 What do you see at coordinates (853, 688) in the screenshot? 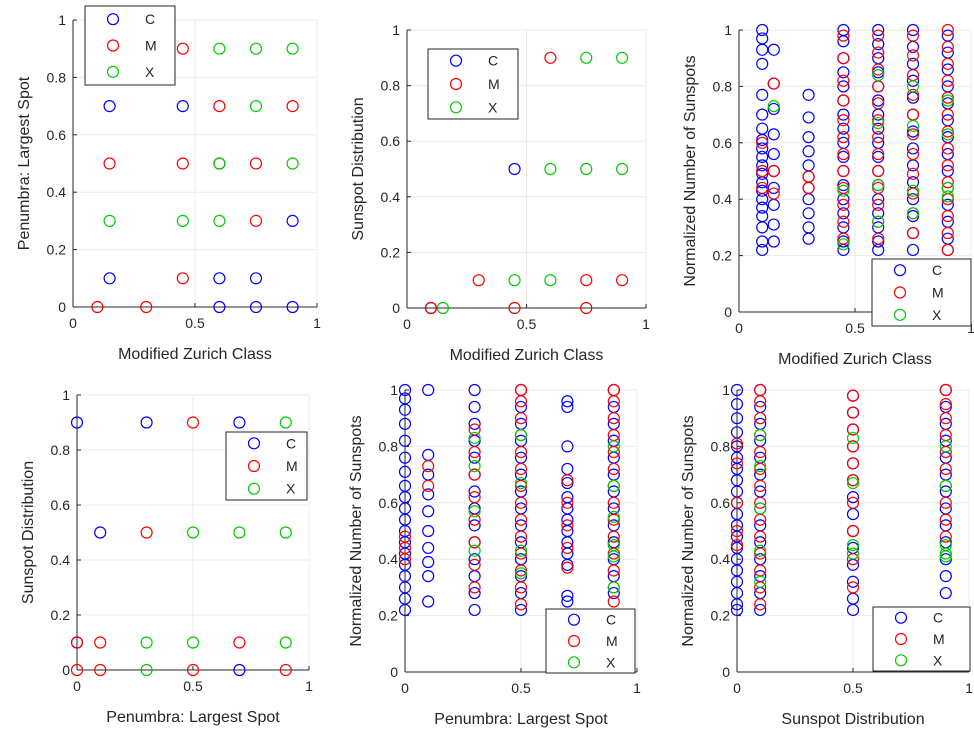
I see `x-tick-label: 0.5` at bounding box center [853, 688].